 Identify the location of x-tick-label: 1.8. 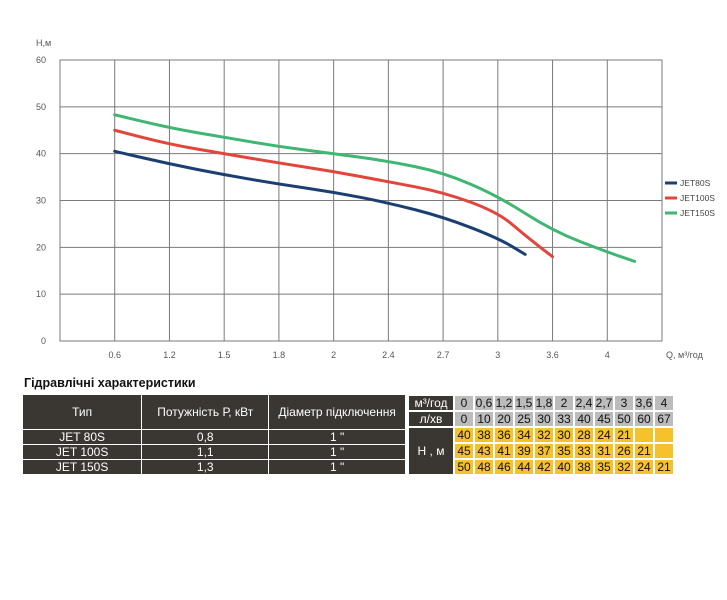
(279, 355).